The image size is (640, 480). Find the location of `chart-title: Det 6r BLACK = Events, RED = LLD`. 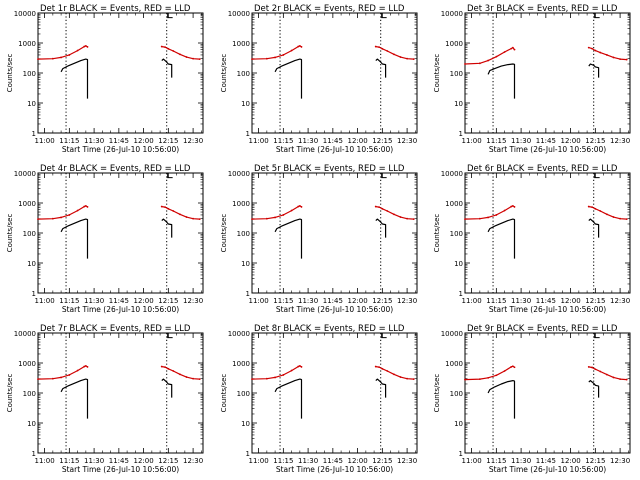

chart-title: Det 6r BLACK = Events, RED = LLD is located at coordinates (542, 169).